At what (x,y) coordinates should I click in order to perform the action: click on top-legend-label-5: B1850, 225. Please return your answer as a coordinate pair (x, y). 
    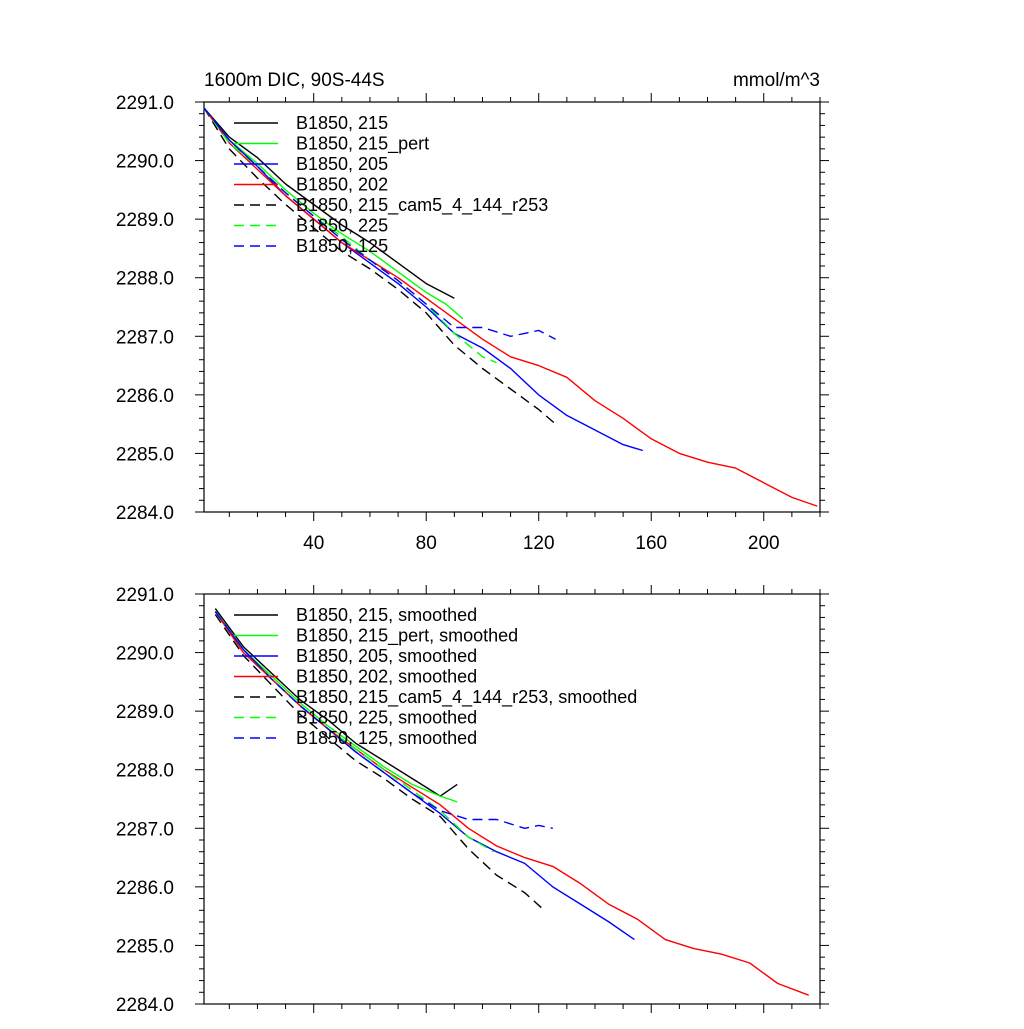
    Looking at the image, I should click on (342, 226).